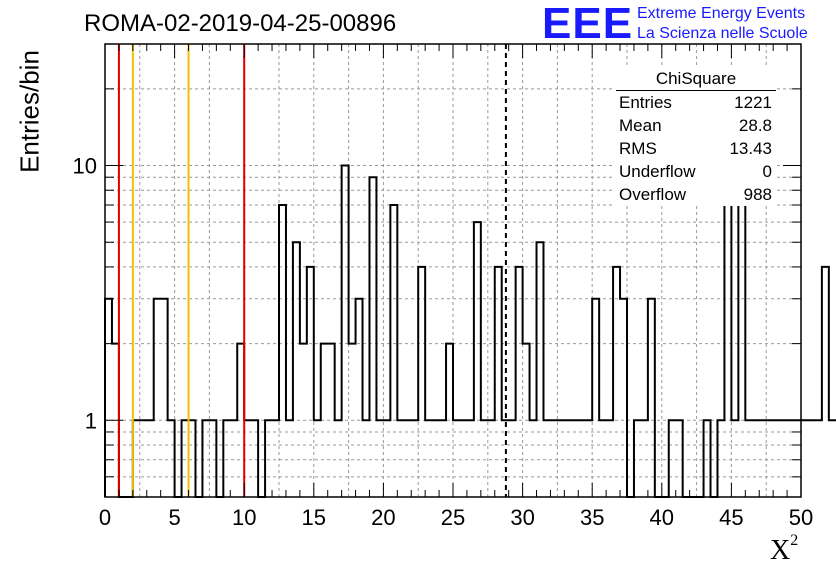  I want to click on y-axis-label: Entries/bin, so click(29, 111).